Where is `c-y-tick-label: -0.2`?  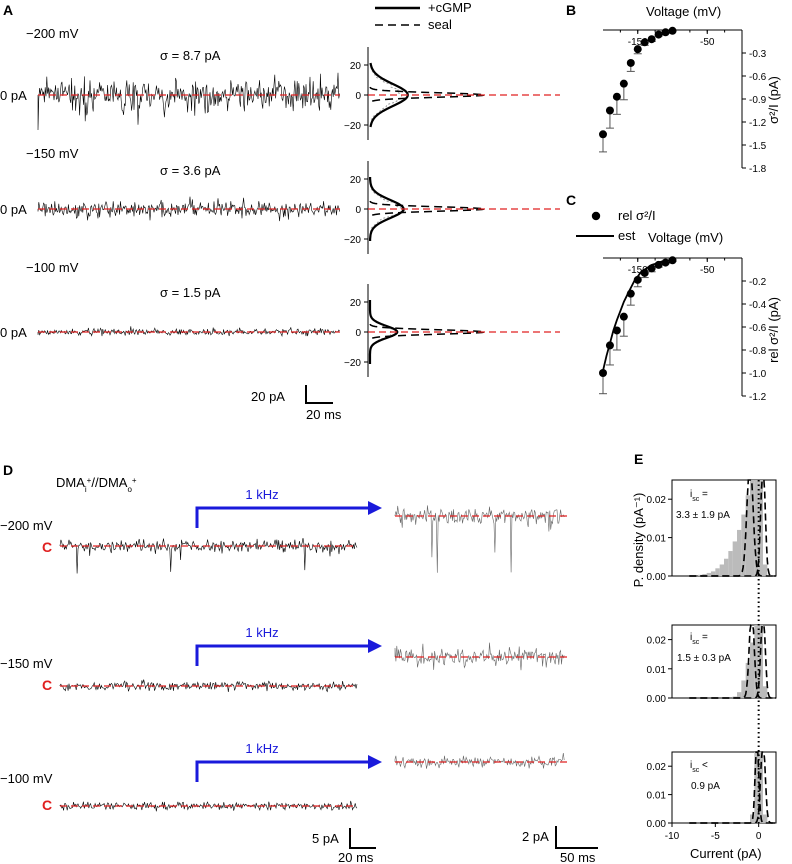 c-y-tick-label: -0.2 is located at coordinates (758, 282).